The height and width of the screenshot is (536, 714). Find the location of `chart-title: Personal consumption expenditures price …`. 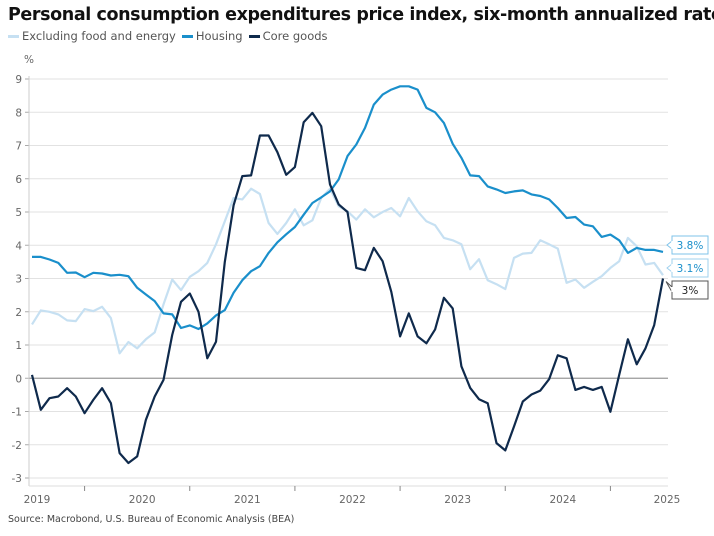

chart-title: Personal consumption expenditures price … is located at coordinates (361, 15).